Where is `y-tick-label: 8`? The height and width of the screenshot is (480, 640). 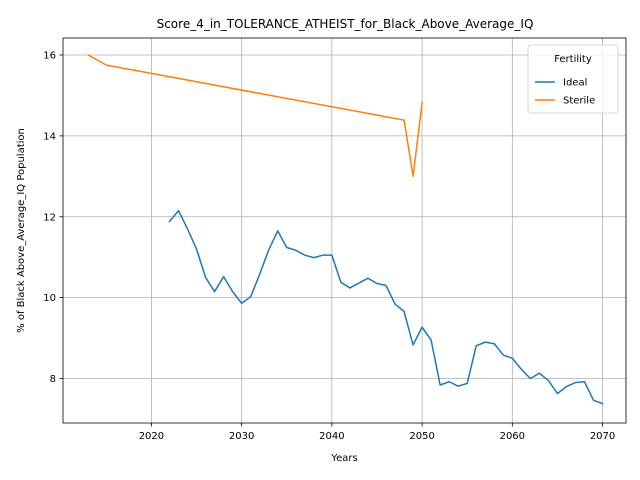
y-tick-label: 8 is located at coordinates (53, 379).